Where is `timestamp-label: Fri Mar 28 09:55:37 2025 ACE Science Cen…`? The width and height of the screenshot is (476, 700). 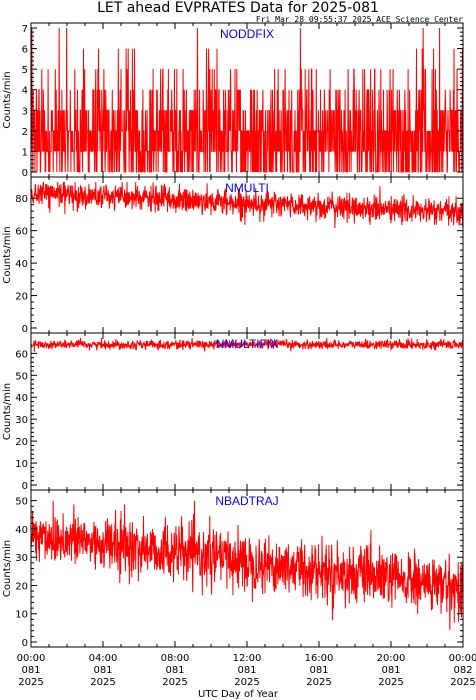 timestamp-label: Fri Mar 28 09:55:37 2025 ACE Science Cen… is located at coordinates (359, 19).